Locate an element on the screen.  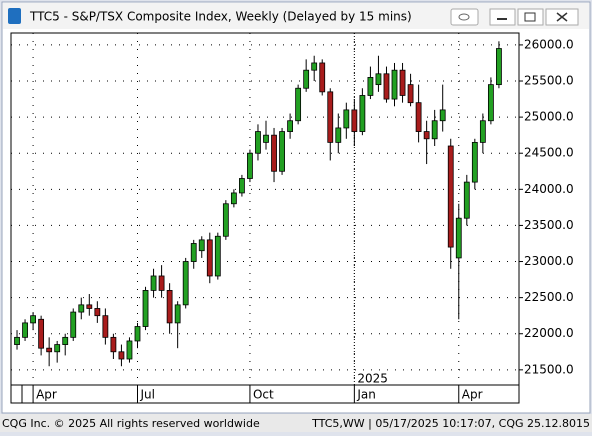
app-icon is located at coordinates (14, 16).